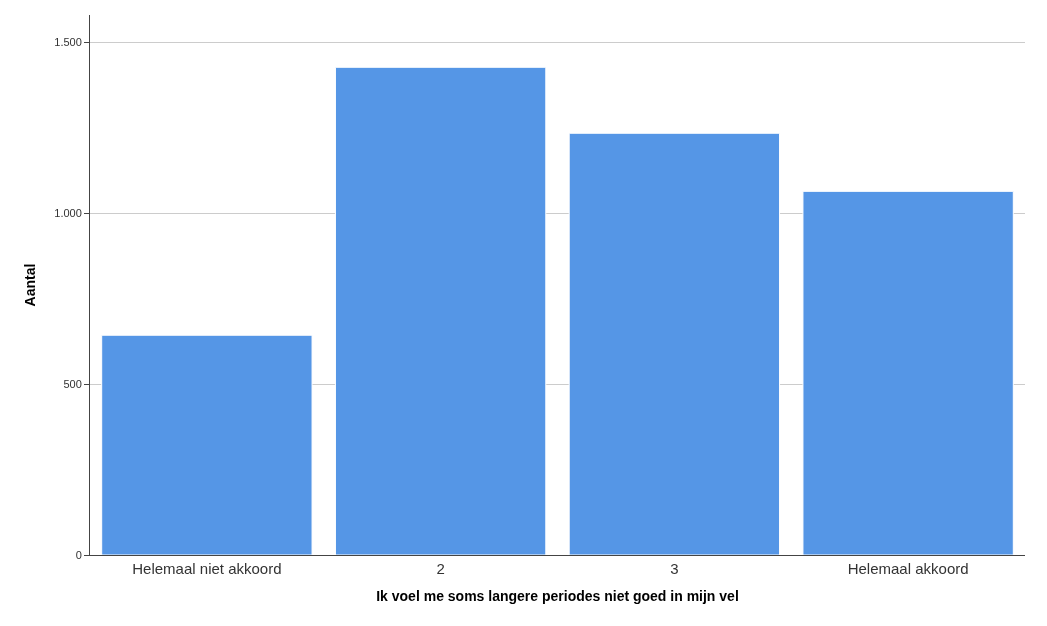  Describe the element at coordinates (68, 213) in the screenshot. I see `y-tick-label: 1.000` at that location.